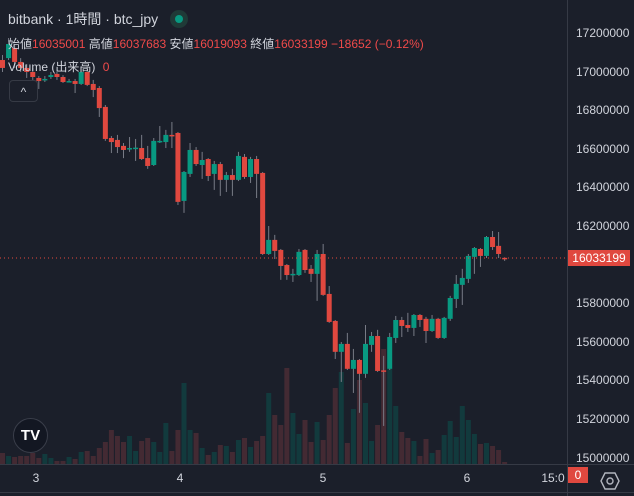 Image resolution: width=634 pixels, height=496 pixels. I want to click on open-value: 16035001, so click(59, 44).